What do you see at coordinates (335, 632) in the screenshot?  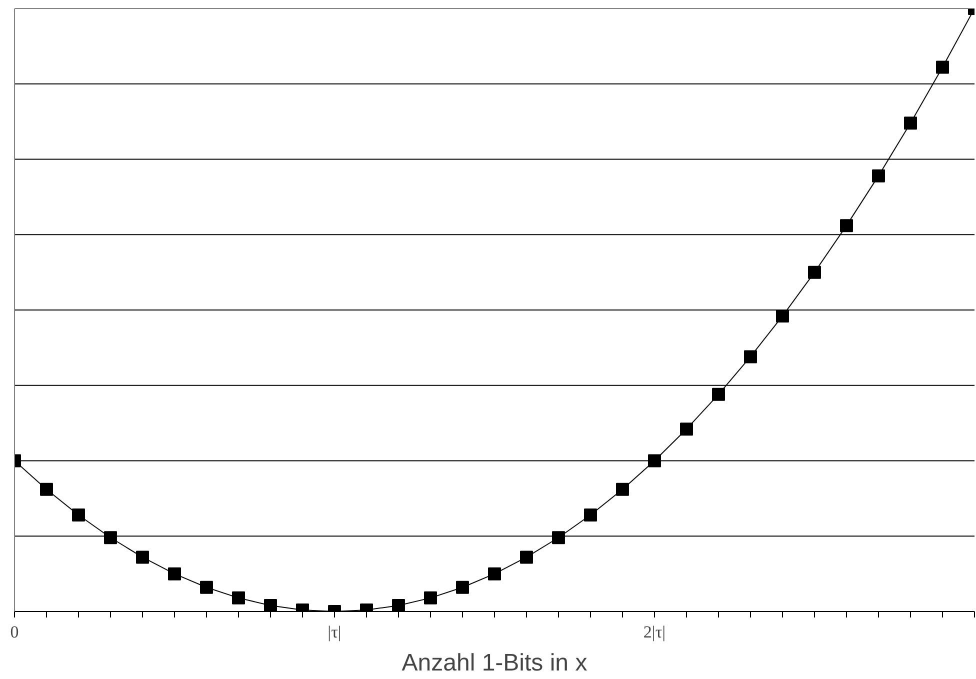 I see `x-tick-label: |τ|` at bounding box center [335, 632].